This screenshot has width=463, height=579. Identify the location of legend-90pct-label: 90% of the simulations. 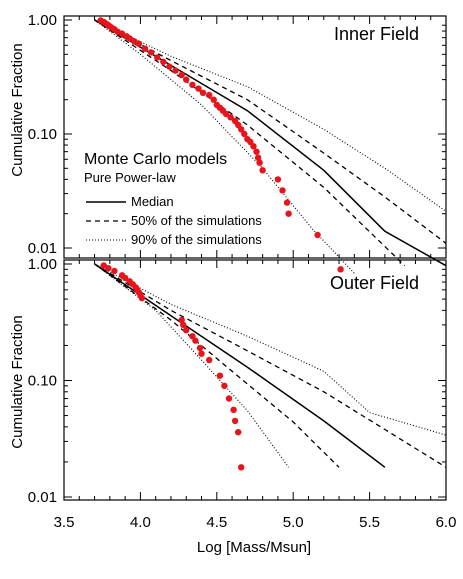
(196, 239).